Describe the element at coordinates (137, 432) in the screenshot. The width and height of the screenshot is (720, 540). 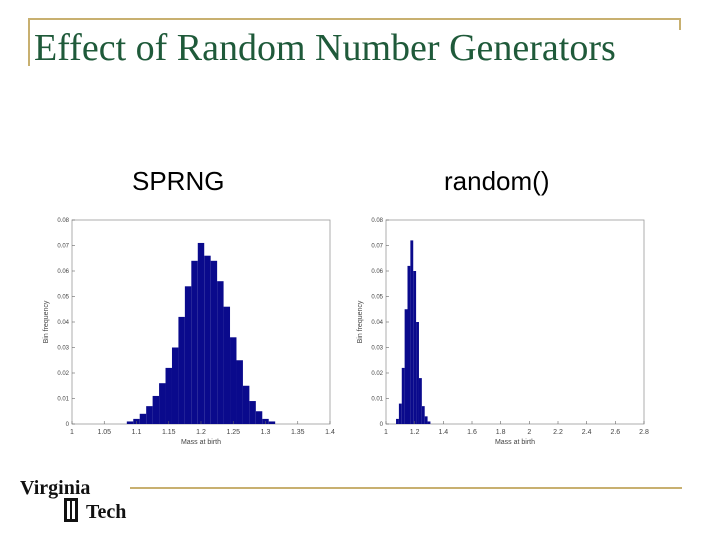
I see `x-tick-label: 1.1` at that location.